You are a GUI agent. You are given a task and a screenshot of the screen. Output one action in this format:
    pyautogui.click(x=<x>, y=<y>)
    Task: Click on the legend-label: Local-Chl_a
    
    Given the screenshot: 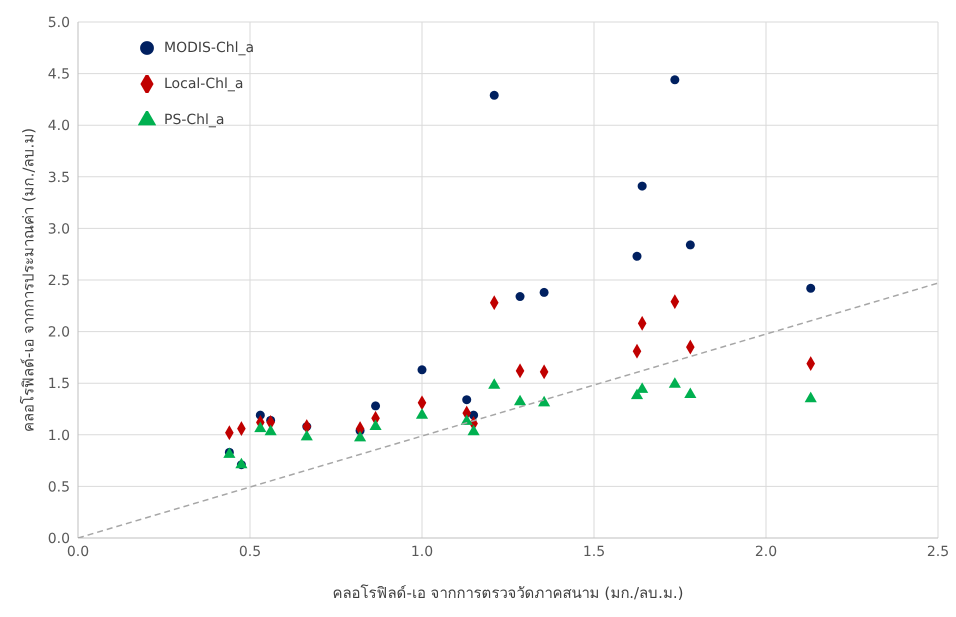 What is the action you would take?
    pyautogui.click(x=204, y=84)
    